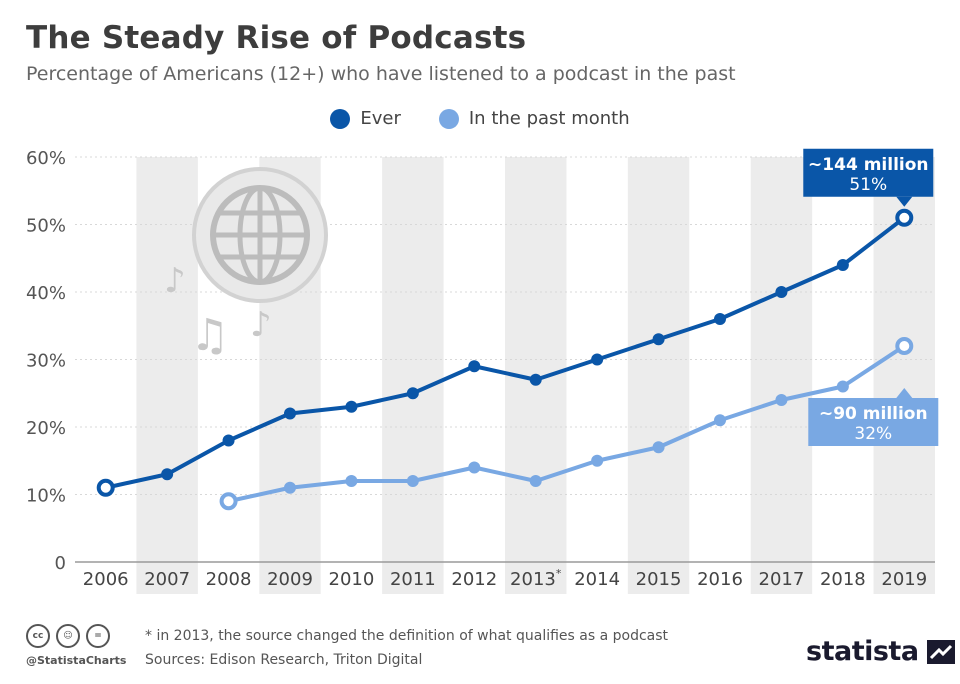 The width and height of the screenshot is (960, 684). Describe the element at coordinates (720, 579) in the screenshot. I see `x-tick-label: 2016` at that location.